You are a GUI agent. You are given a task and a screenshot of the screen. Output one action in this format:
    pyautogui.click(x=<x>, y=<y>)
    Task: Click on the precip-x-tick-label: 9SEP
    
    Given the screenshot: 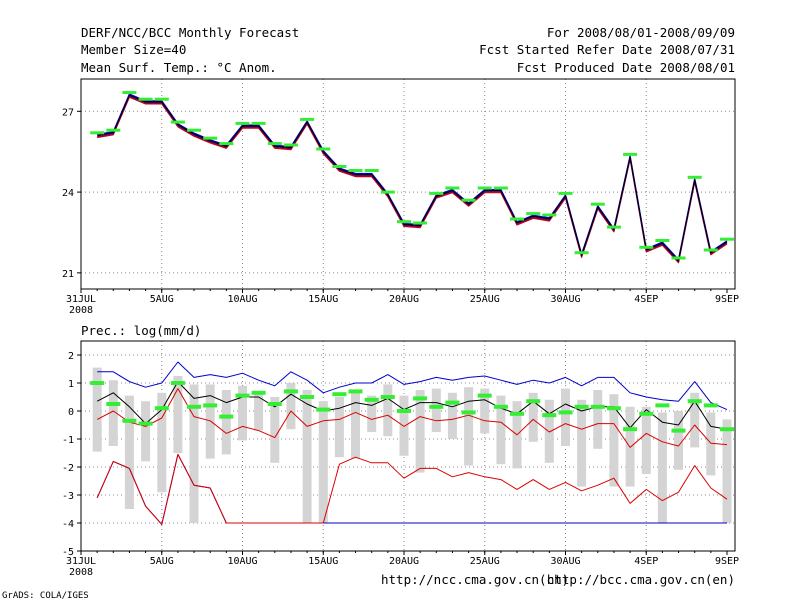 What is the action you would take?
    pyautogui.click(x=727, y=561)
    